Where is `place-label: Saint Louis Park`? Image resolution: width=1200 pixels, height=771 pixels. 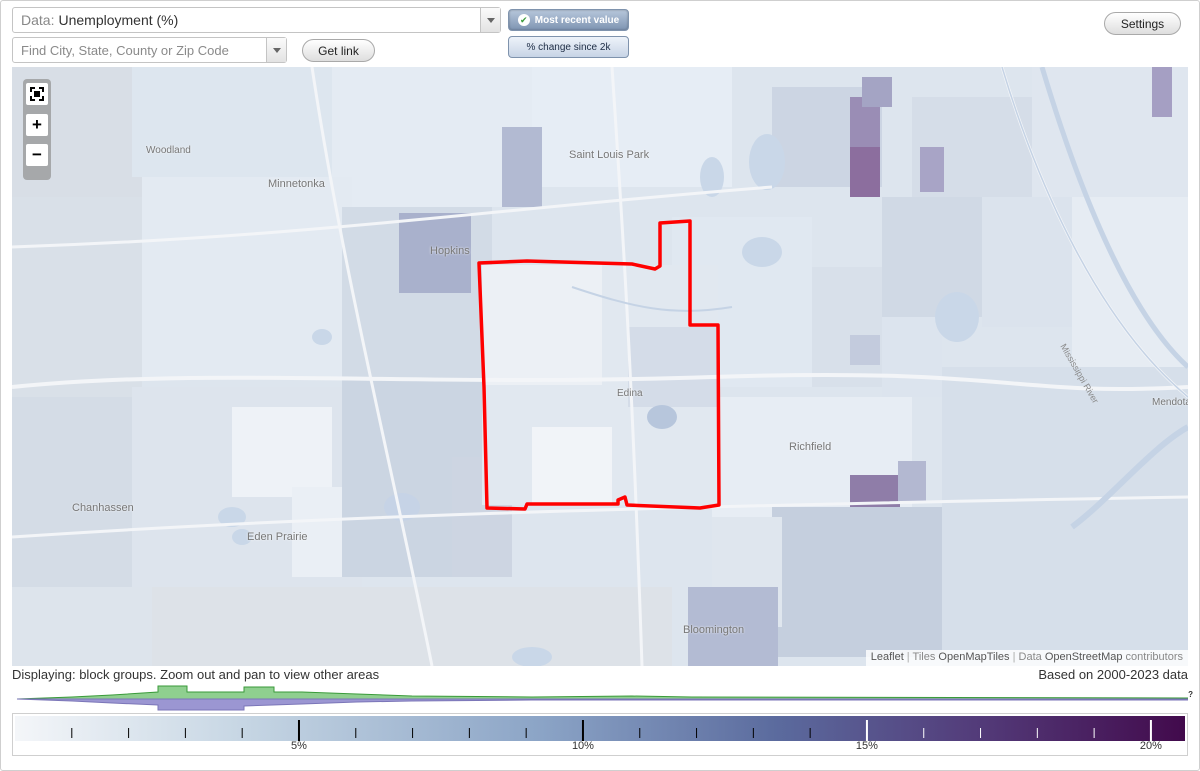
place-label: Saint Louis Park is located at coordinates (609, 155).